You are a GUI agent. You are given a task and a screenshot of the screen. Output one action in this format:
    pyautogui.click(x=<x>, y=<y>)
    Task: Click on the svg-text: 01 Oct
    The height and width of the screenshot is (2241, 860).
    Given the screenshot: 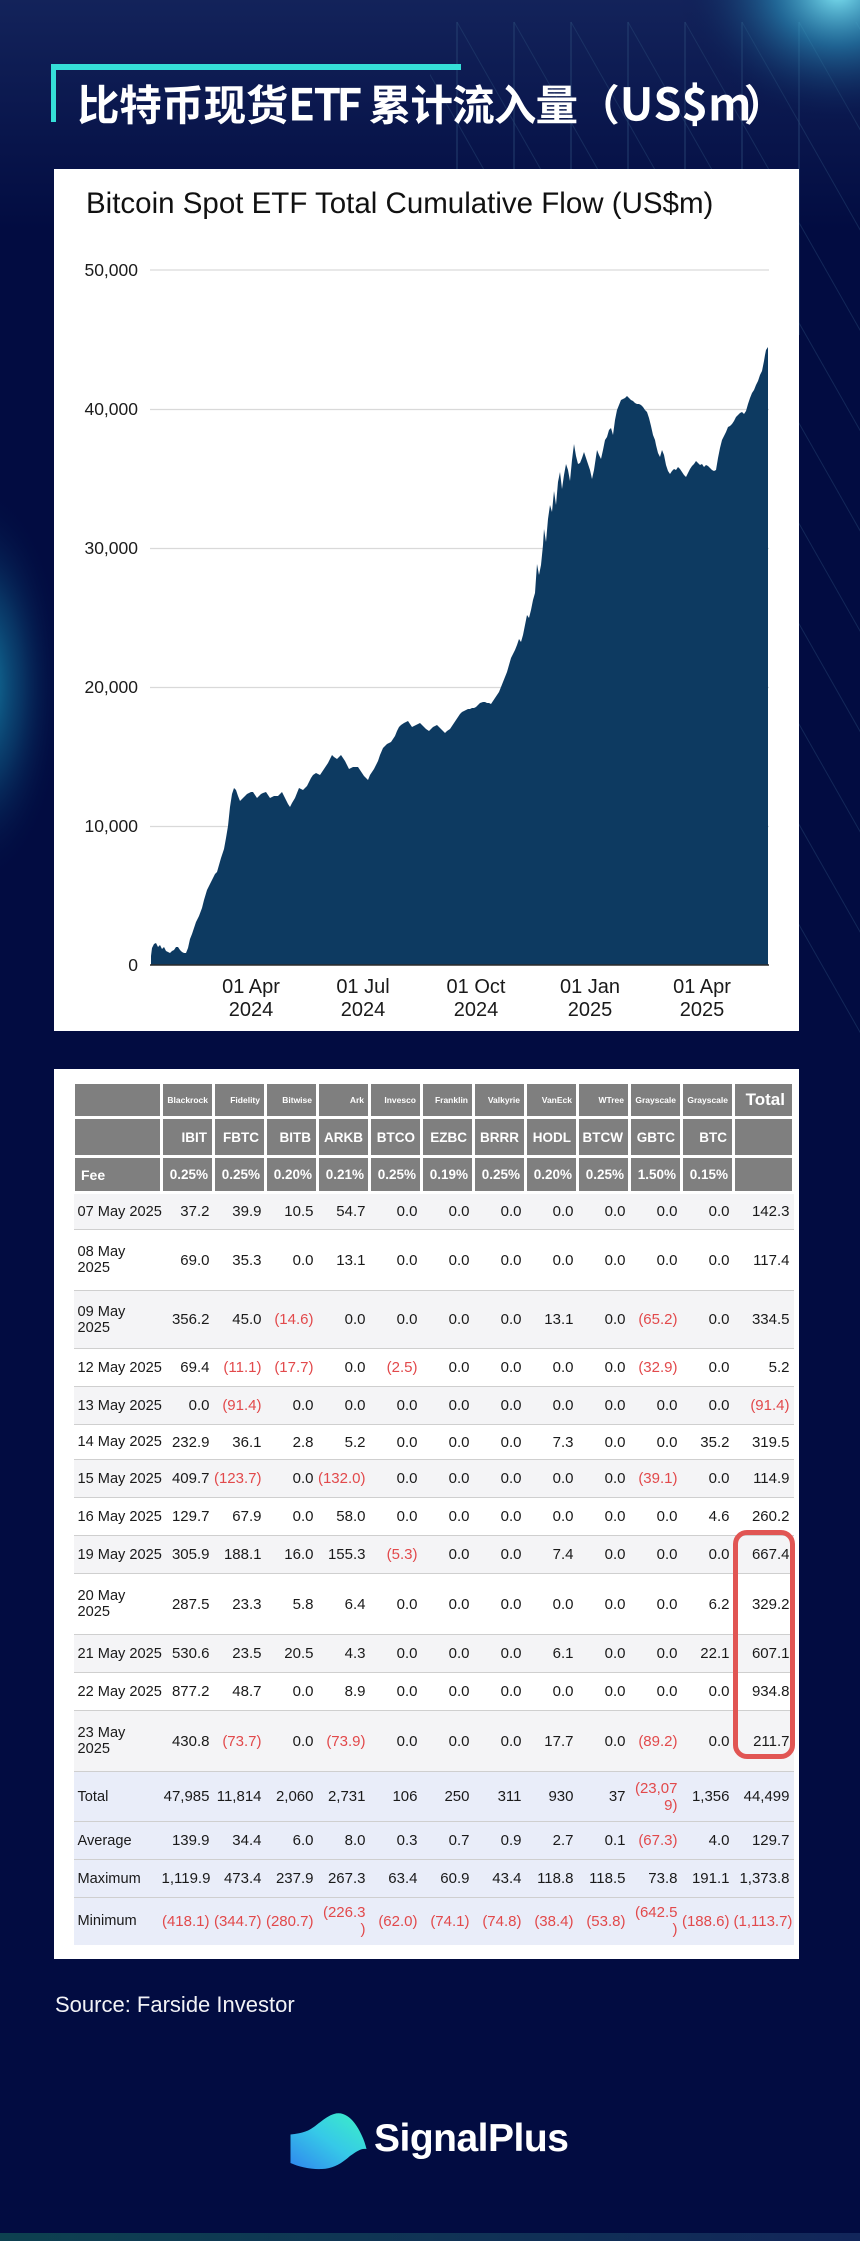 What is the action you would take?
    pyautogui.click(x=476, y=987)
    